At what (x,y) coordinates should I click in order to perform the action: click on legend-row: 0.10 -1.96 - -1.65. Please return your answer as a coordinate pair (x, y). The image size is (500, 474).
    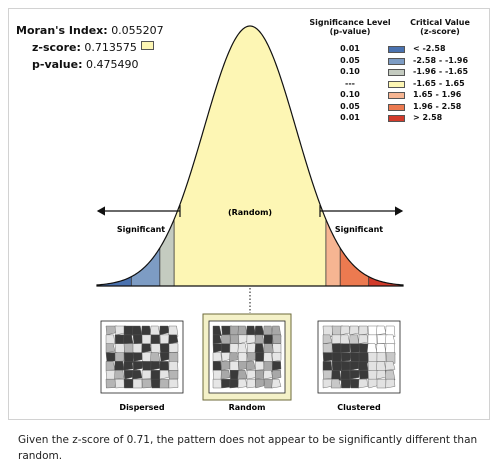
    Looking at the image, I should click on (389, 72).